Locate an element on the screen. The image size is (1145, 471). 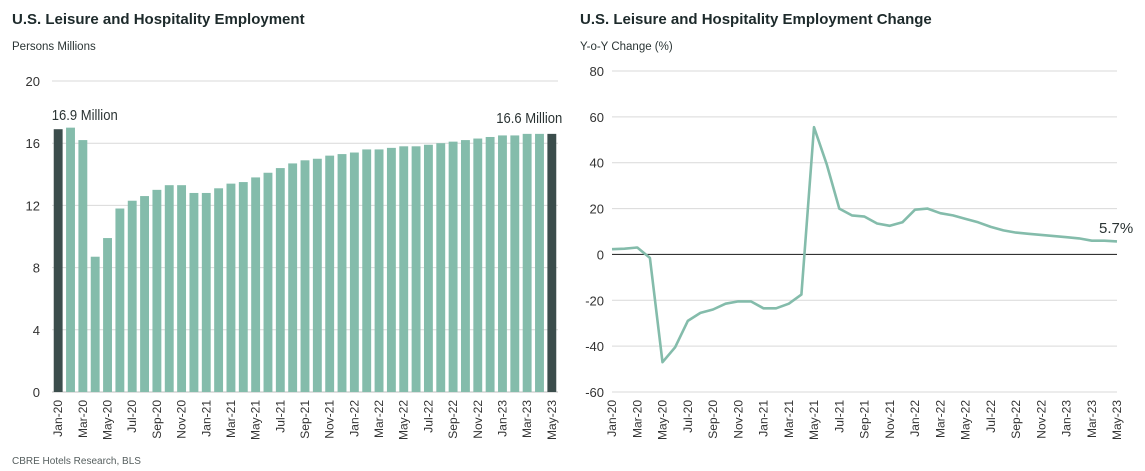
right-x-tick-label: Mar-20 is located at coordinates (637, 419).